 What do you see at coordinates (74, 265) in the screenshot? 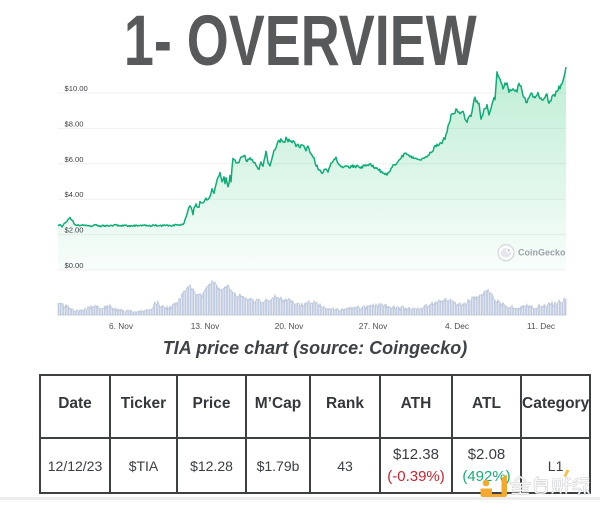
I see `svg-text: $0.00` at bounding box center [74, 265].